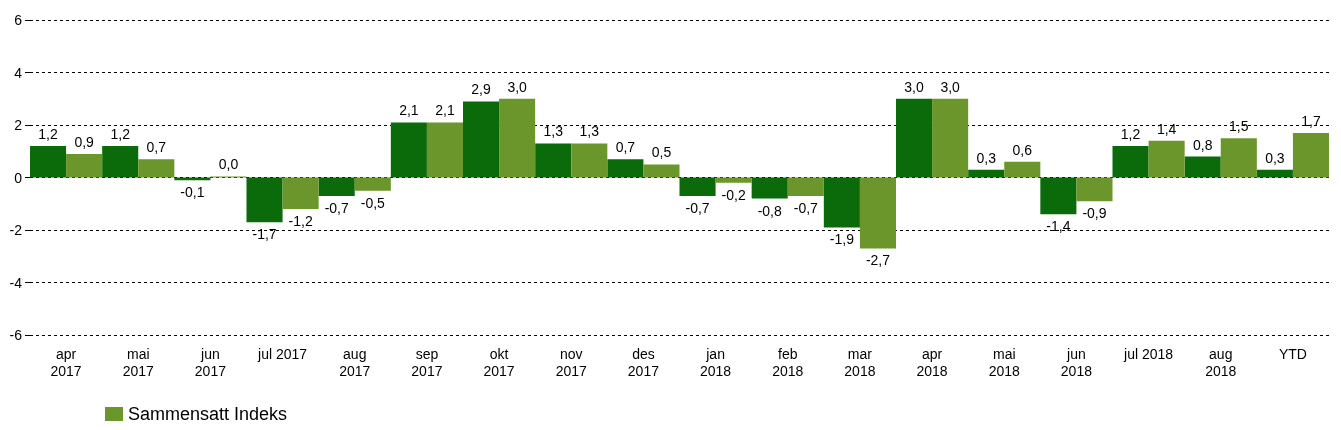 The image size is (1341, 430). Describe the element at coordinates (18, 177) in the screenshot. I see `y-tick-label: 0` at that location.